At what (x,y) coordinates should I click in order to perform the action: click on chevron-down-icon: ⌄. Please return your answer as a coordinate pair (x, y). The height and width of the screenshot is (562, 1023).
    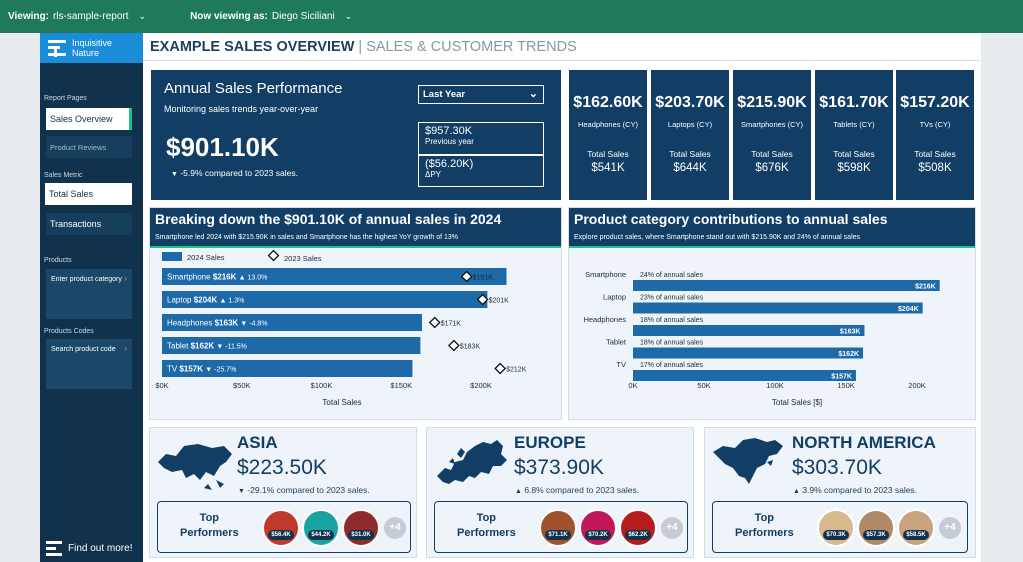
    Looking at the image, I should click on (142, 16).